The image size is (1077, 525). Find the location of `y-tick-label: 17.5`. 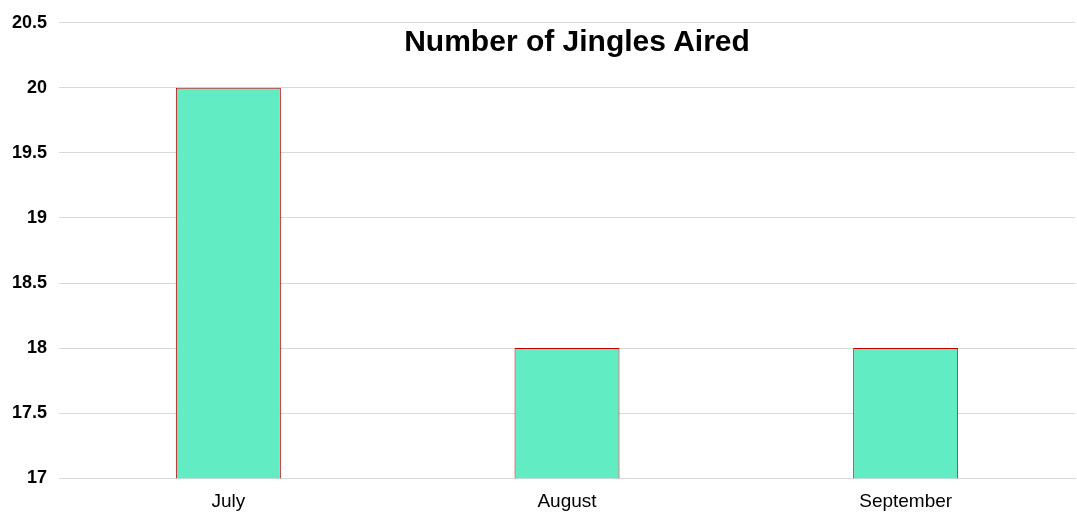

y-tick-label: 17.5 is located at coordinates (29, 412).